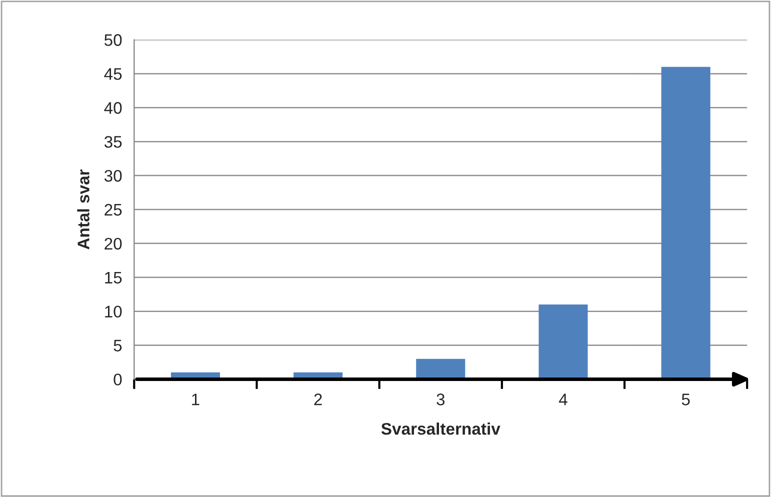  I want to click on x-tick-label: 3, so click(440, 400).